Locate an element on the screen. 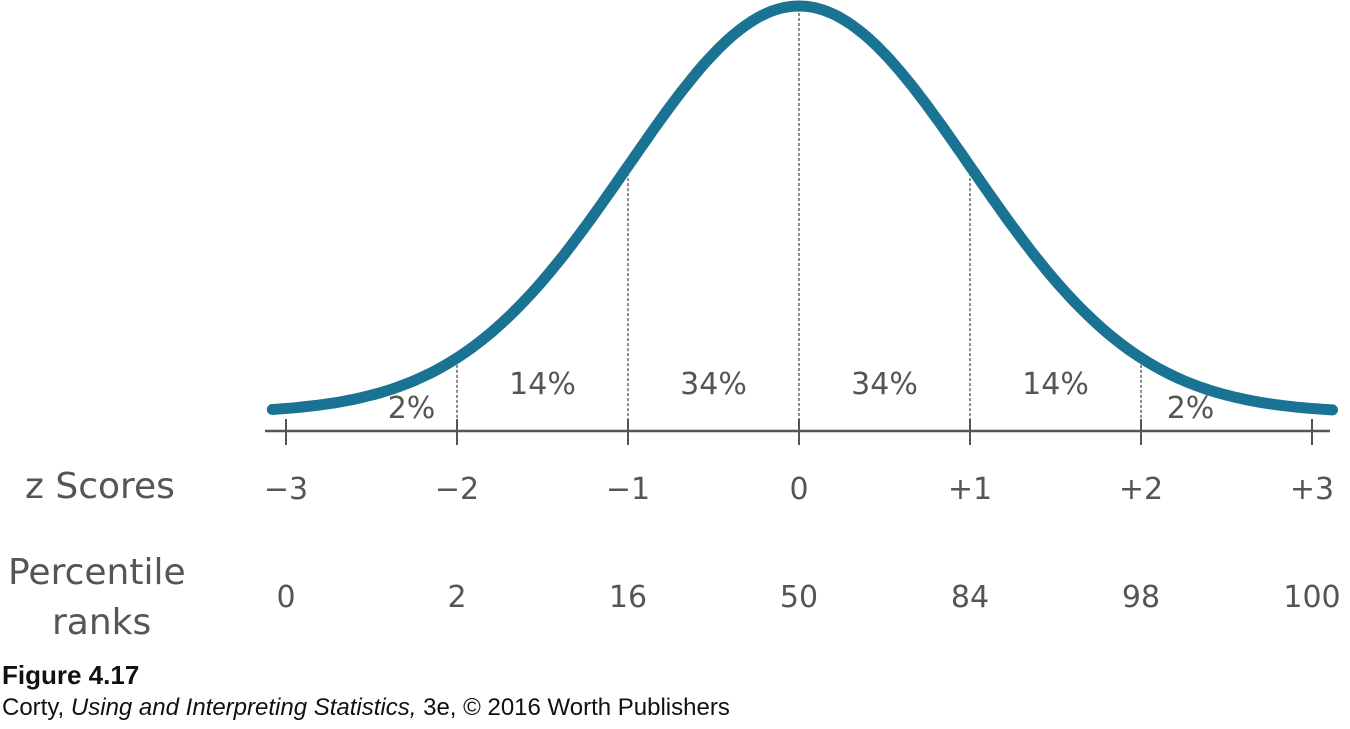  percentile-rank-label: 100 is located at coordinates (1311, 597).